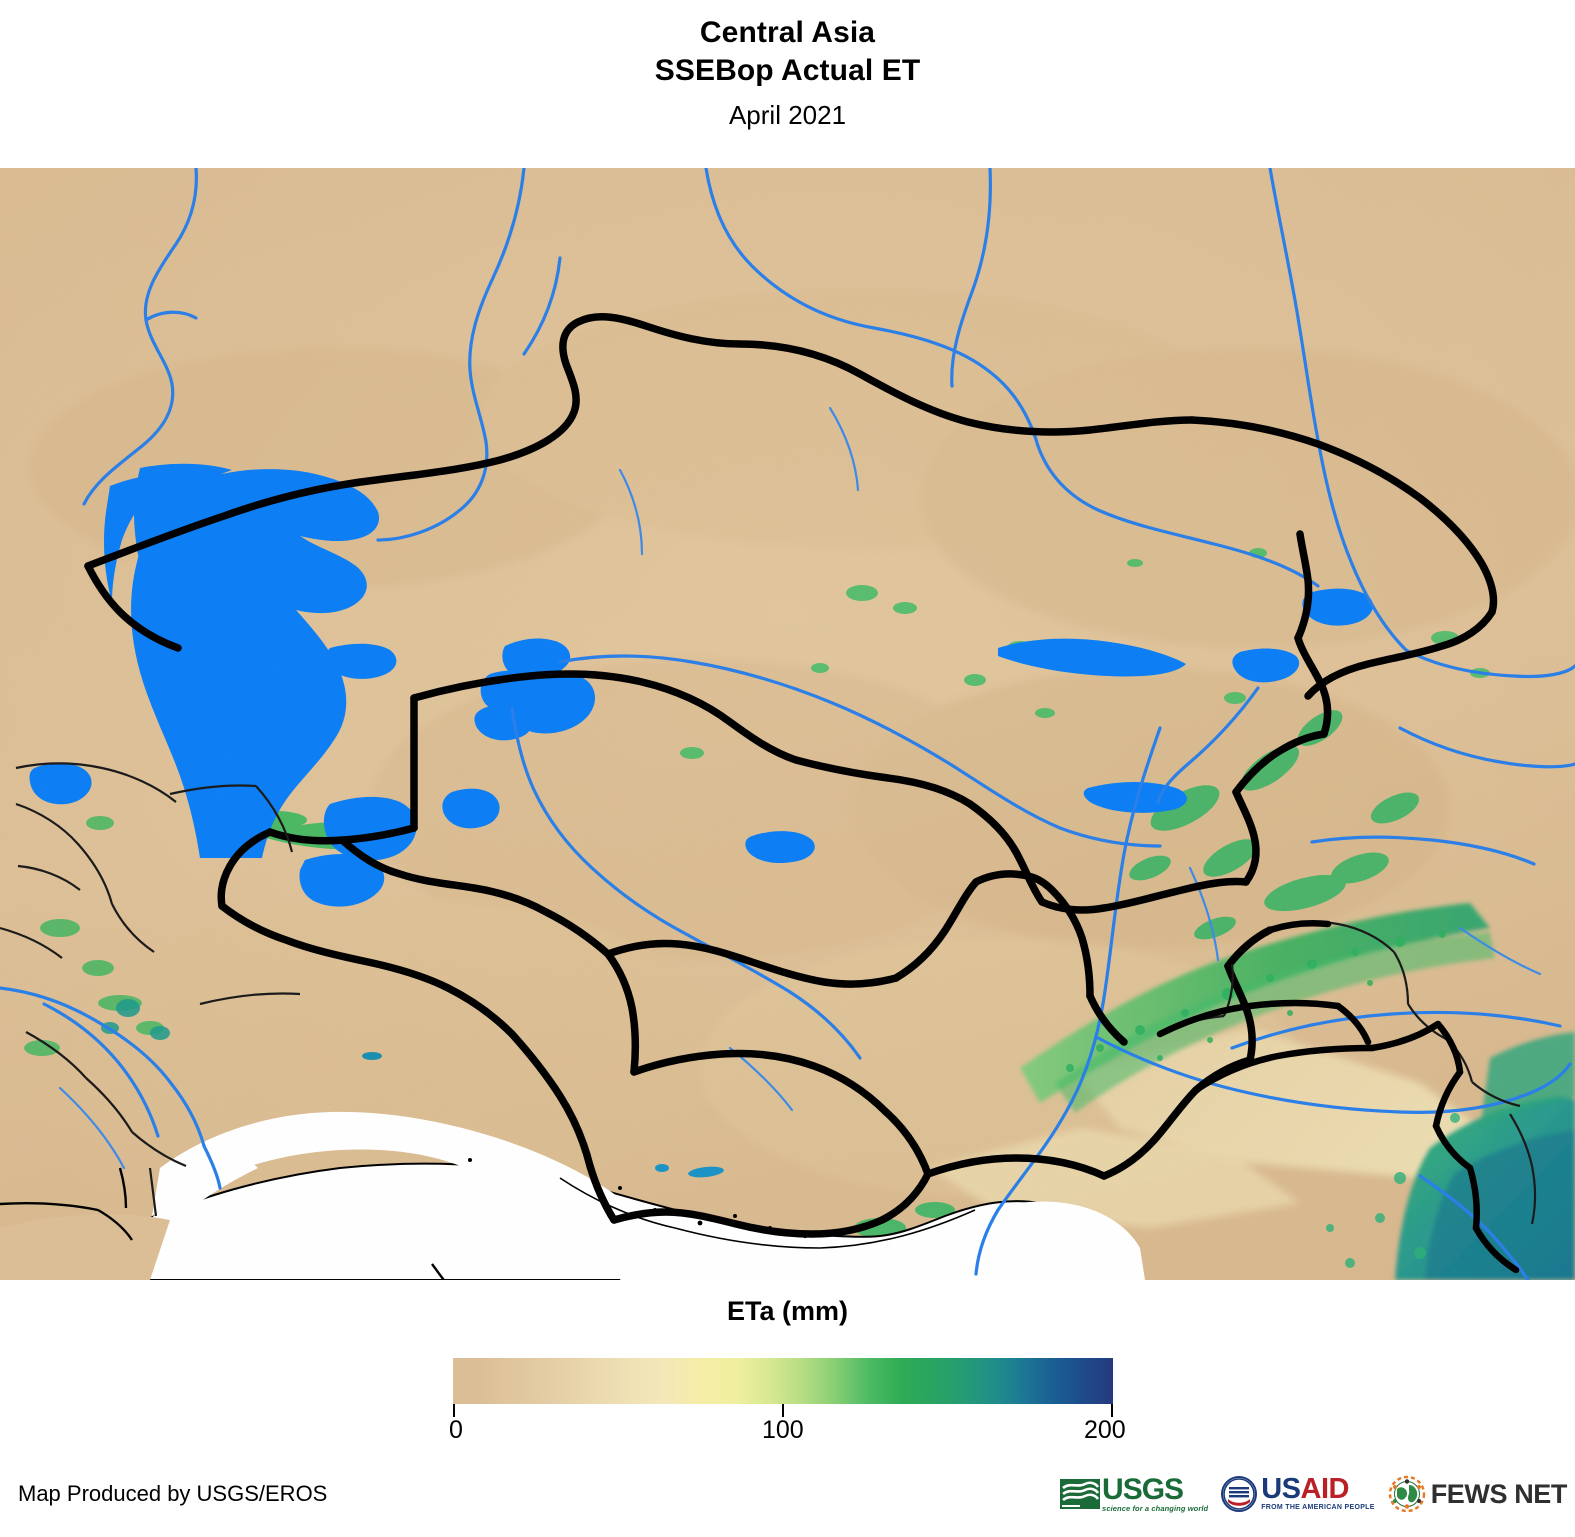  Describe the element at coordinates (1499, 1493) in the screenshot. I see `fews-net-wordmark: FEWS NET` at that location.